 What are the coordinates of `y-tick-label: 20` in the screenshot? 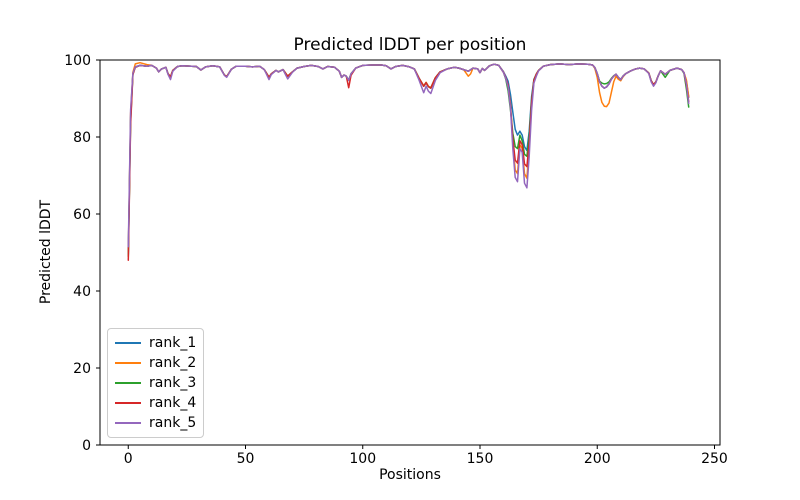 It's located at (82, 369).